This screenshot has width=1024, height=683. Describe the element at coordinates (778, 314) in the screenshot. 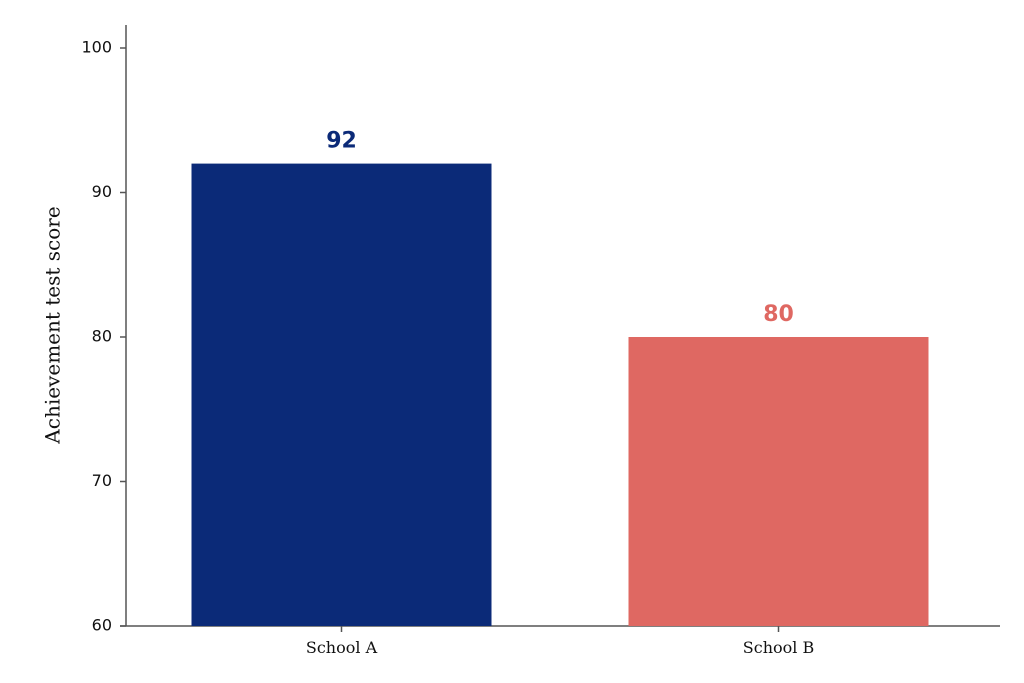

I see `data-label-school-b: 80` at that location.